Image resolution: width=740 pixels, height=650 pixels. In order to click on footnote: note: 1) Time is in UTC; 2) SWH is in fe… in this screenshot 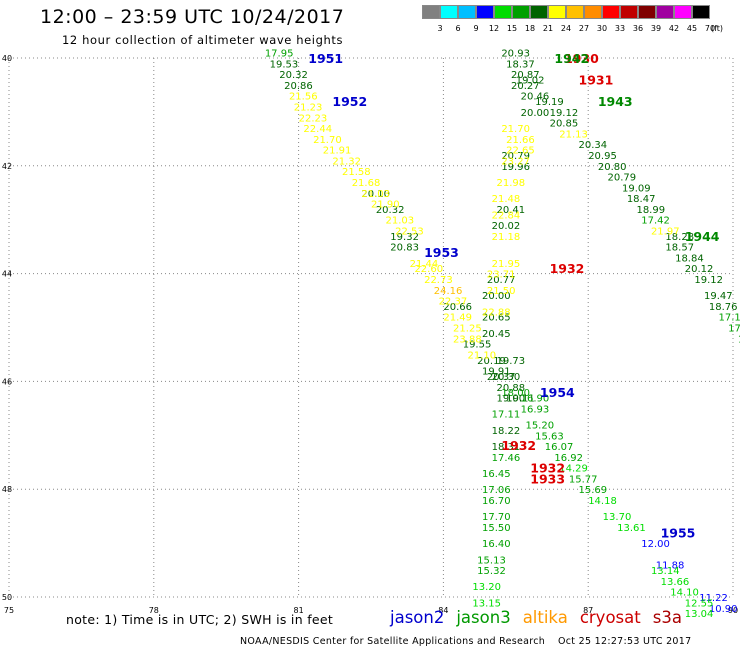, I will do `click(200, 619)`.